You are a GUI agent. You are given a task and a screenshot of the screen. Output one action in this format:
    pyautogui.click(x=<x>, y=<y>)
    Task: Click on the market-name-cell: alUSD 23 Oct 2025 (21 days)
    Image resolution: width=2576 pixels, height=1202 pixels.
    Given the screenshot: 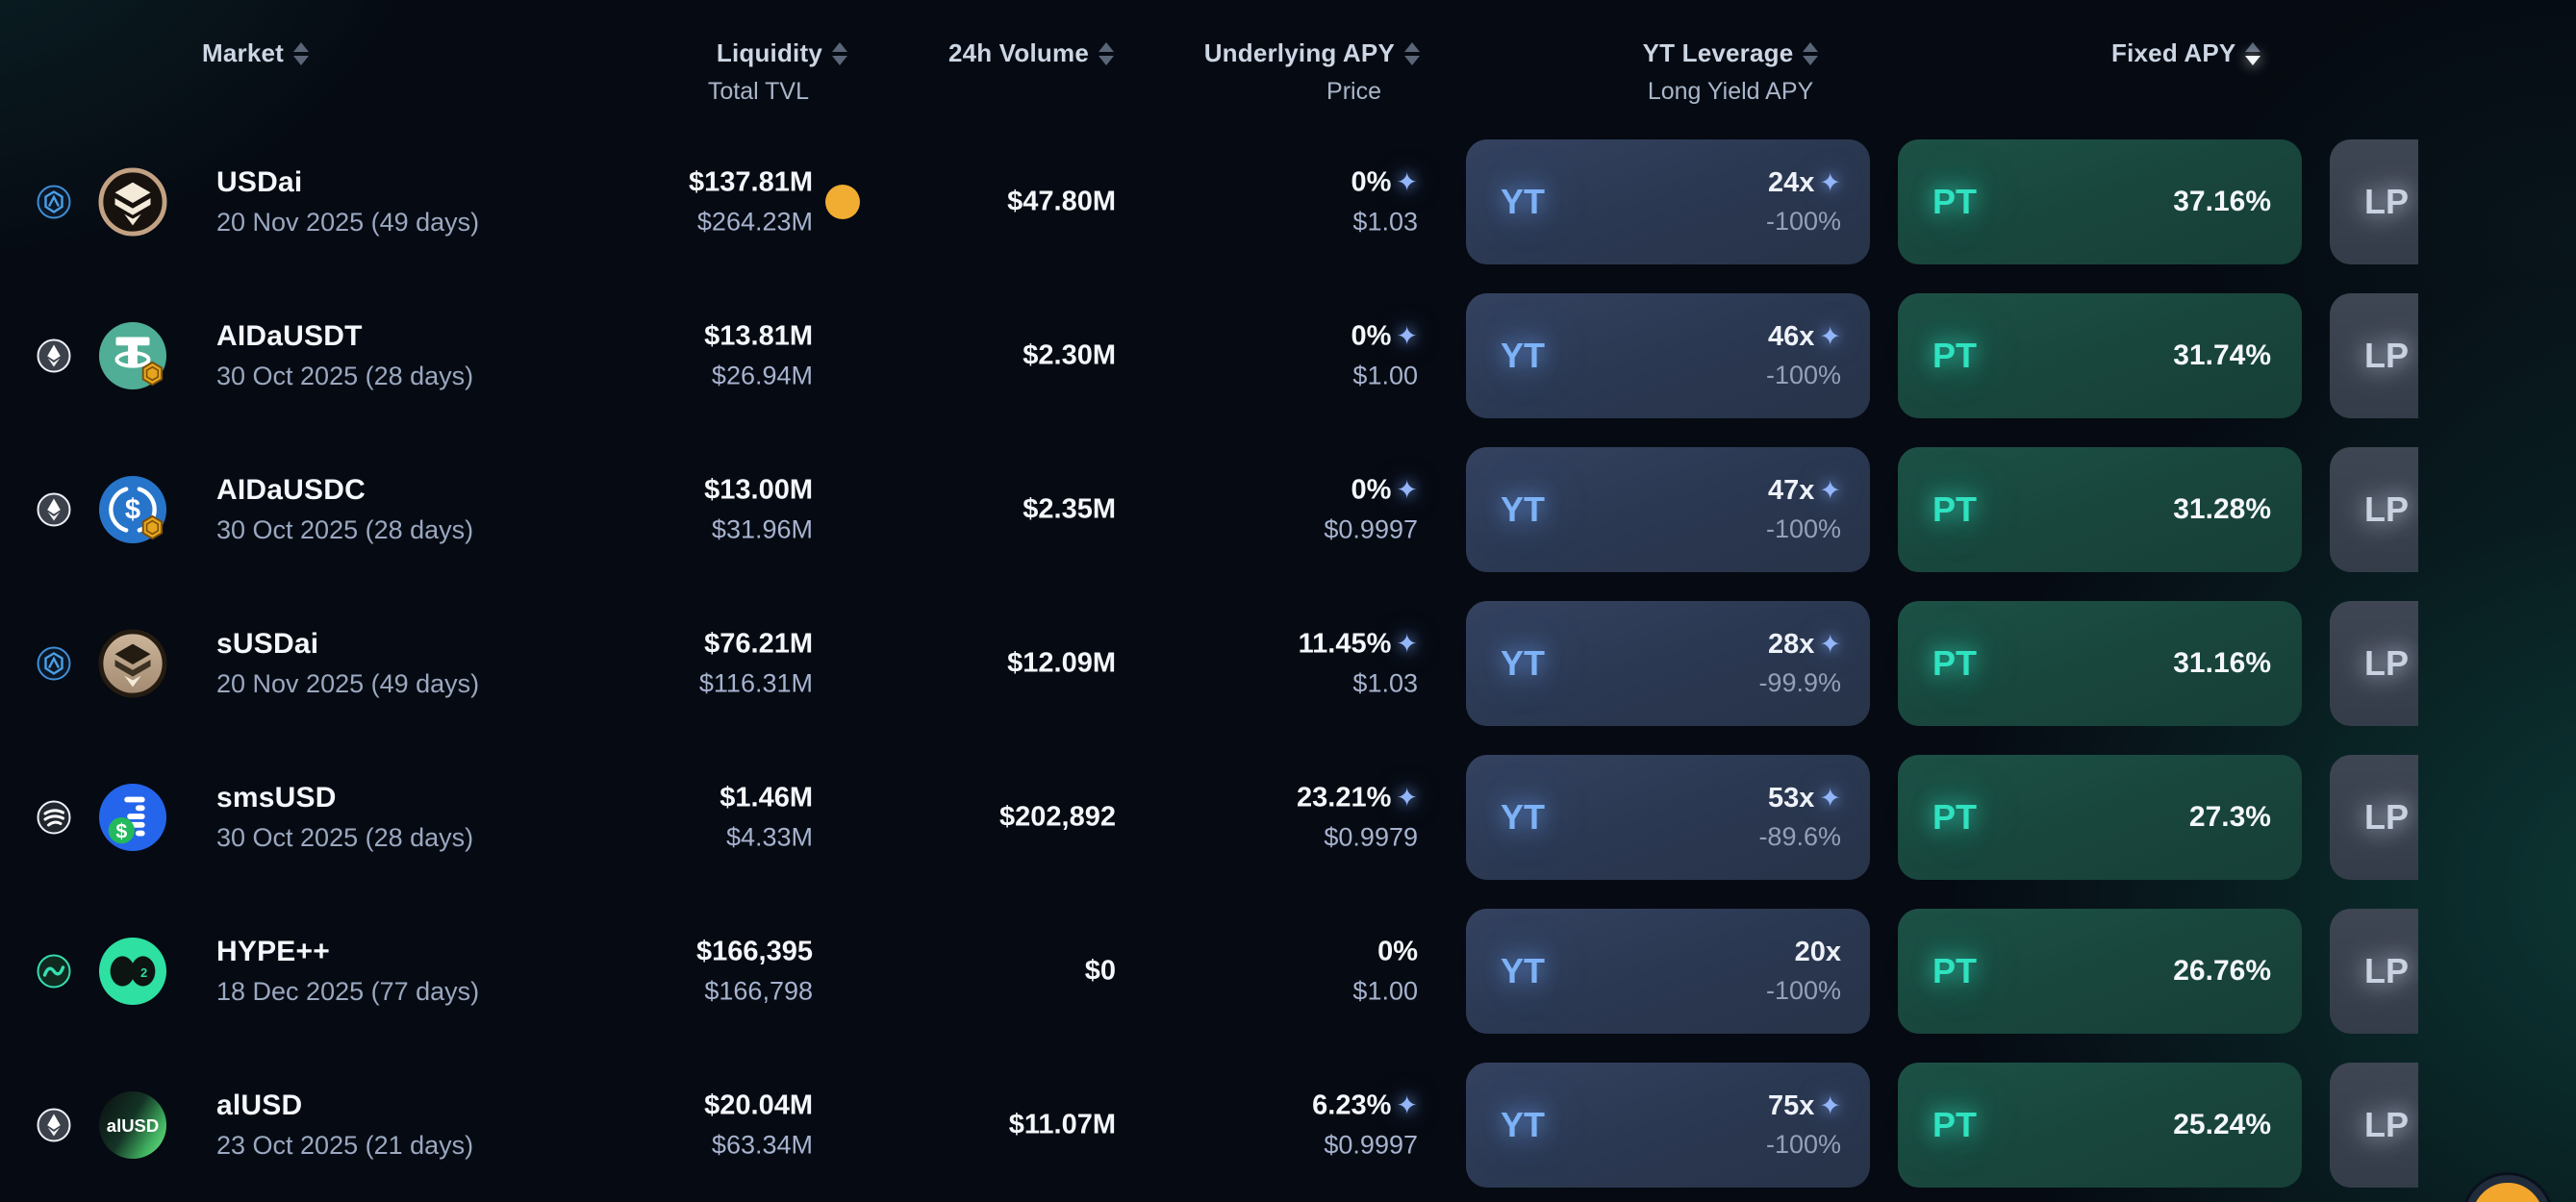 What is the action you would take?
    pyautogui.click(x=345, y=1125)
    